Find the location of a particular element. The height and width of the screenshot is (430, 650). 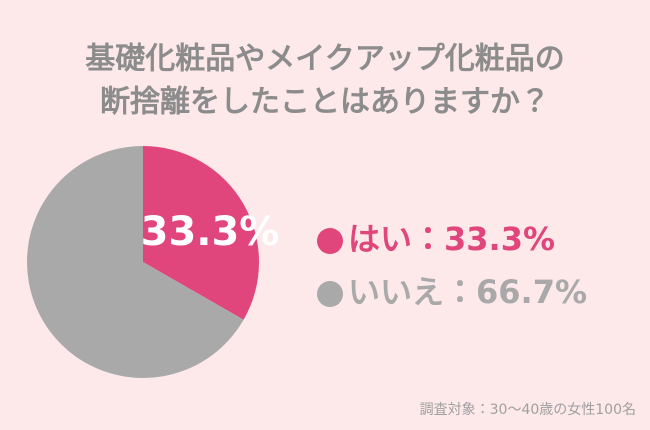

legend-label: いいえ：66.7% is located at coordinates (467, 292).